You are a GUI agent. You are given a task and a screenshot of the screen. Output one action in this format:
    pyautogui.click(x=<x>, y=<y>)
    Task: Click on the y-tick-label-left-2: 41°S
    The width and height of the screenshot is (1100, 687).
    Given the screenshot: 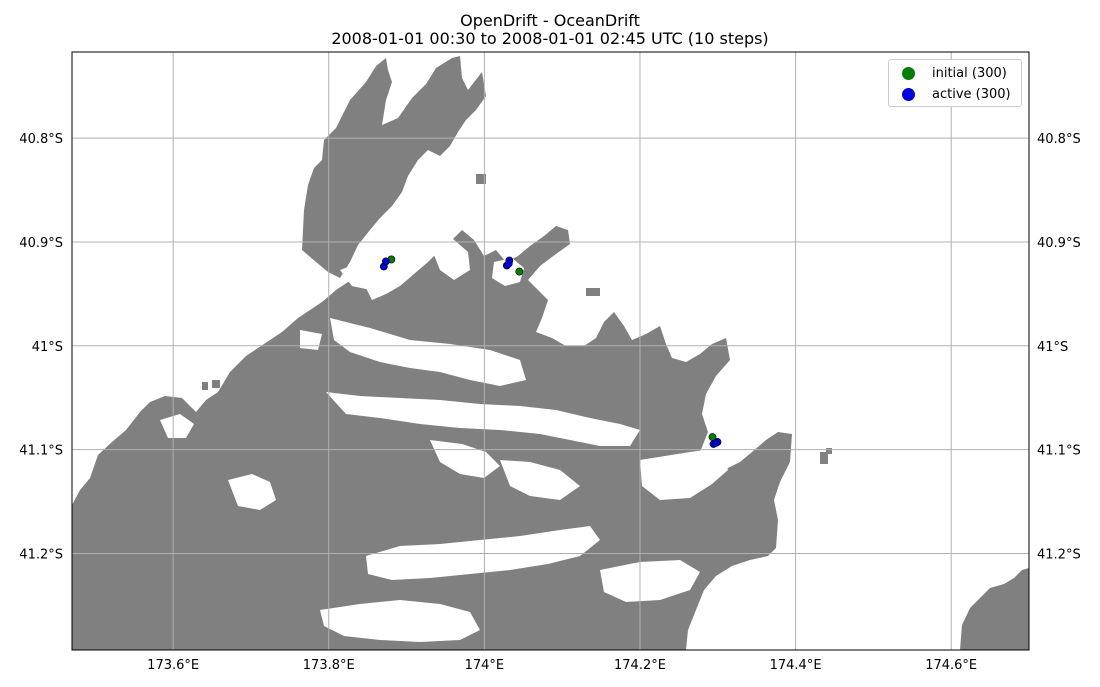 What is the action you would take?
    pyautogui.click(x=47, y=347)
    